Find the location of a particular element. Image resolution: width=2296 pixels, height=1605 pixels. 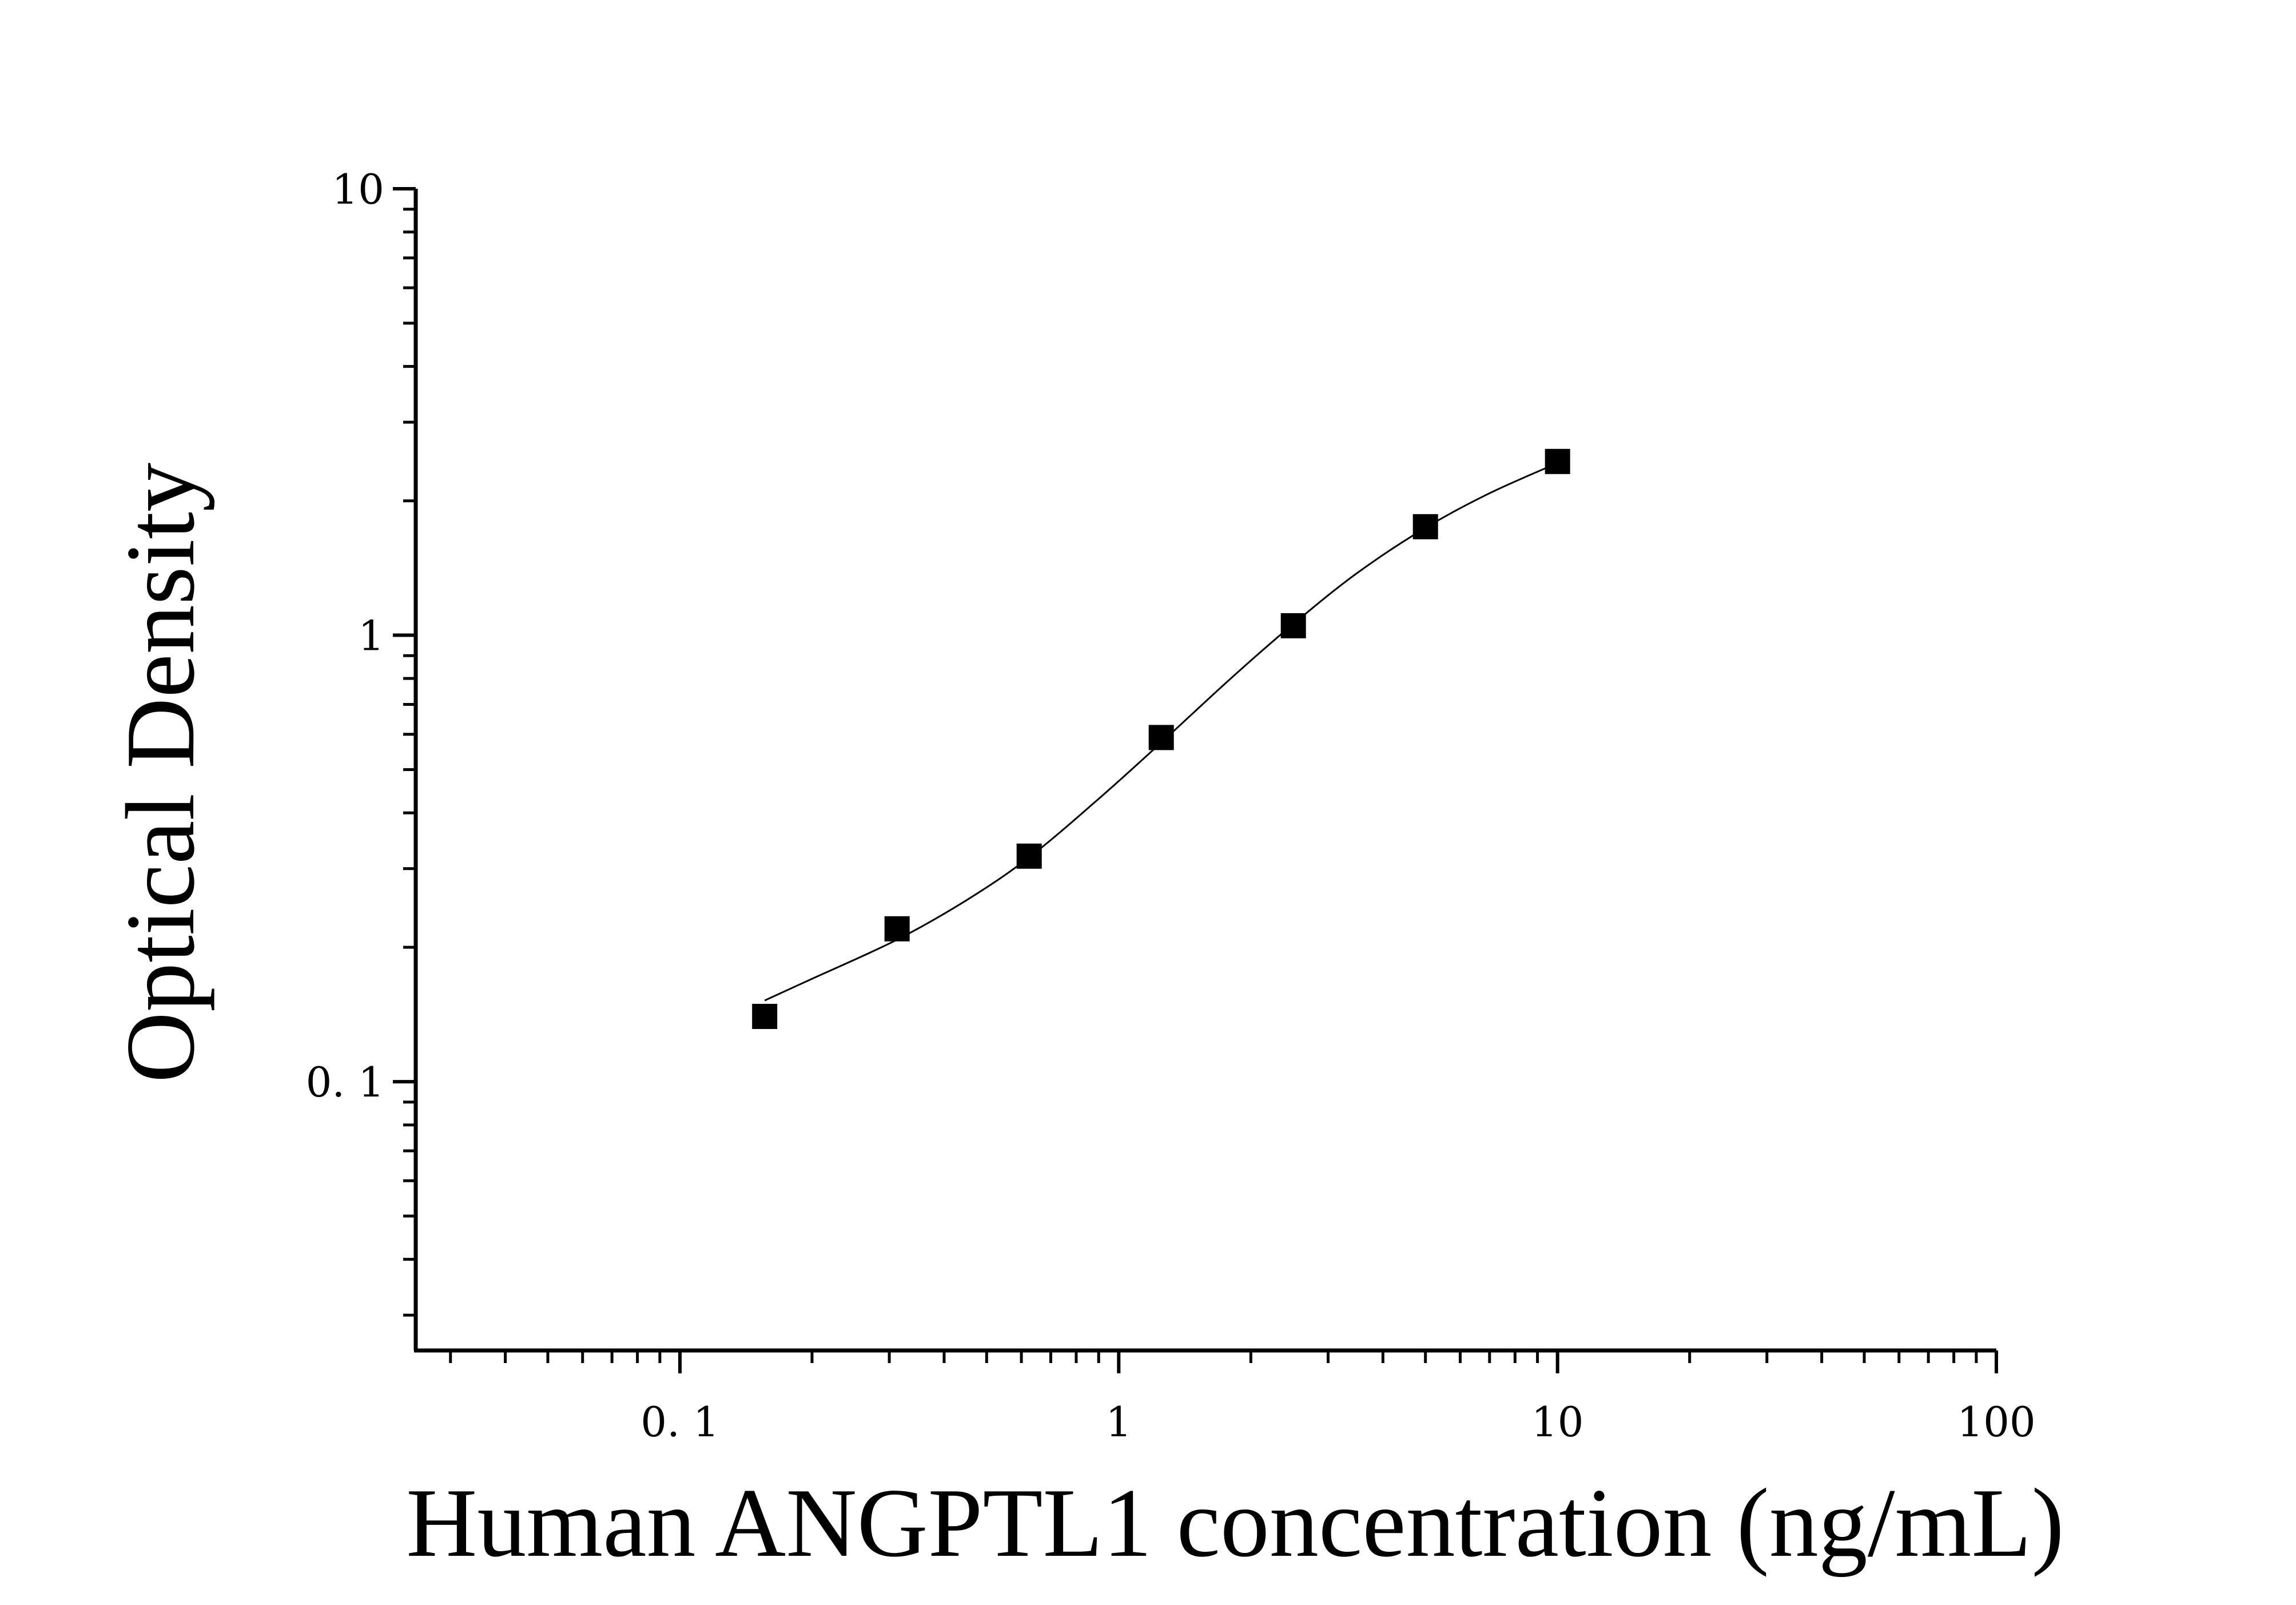

x-axis-title: Human ANGPTL1 concentration (ng/mL) is located at coordinates (1235, 1523).